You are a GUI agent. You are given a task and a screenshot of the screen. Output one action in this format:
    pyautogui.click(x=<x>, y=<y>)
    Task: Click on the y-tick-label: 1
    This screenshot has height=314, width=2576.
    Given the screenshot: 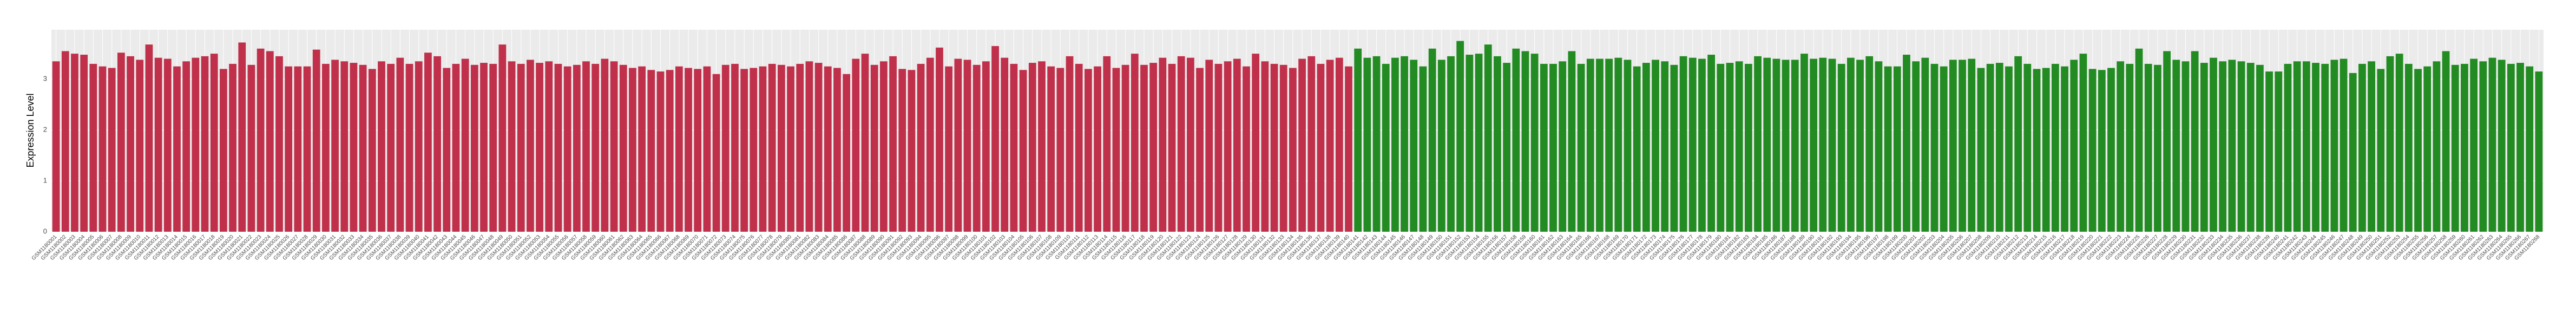 What is the action you would take?
    pyautogui.click(x=45, y=180)
    